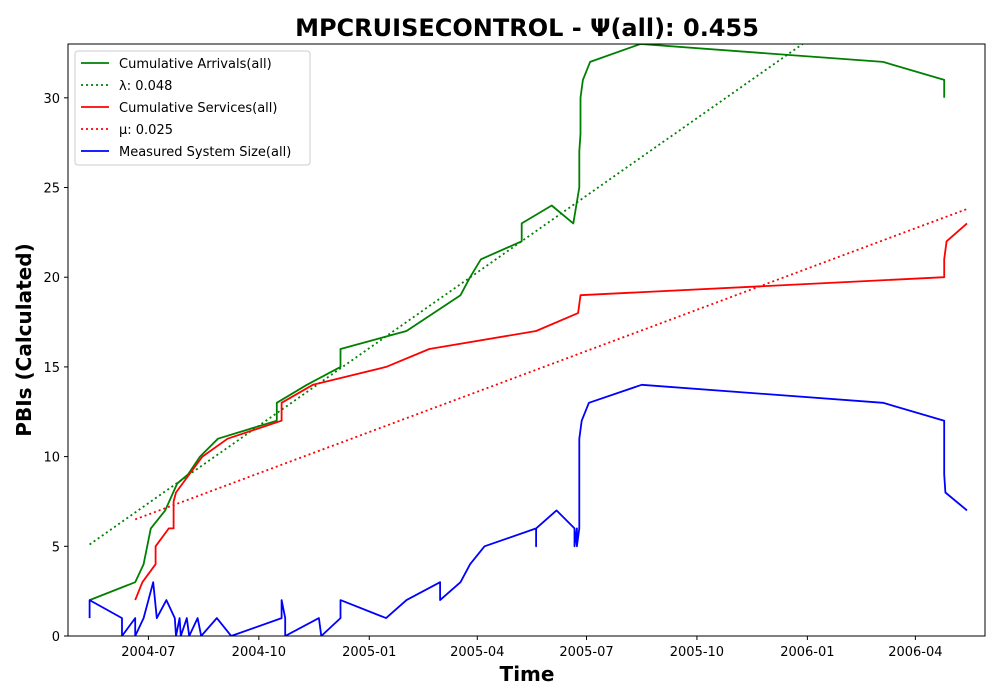 The height and width of the screenshot is (700, 1000). What do you see at coordinates (145, 86) in the screenshot?
I see `legend-label: λ: 0.048` at bounding box center [145, 86].